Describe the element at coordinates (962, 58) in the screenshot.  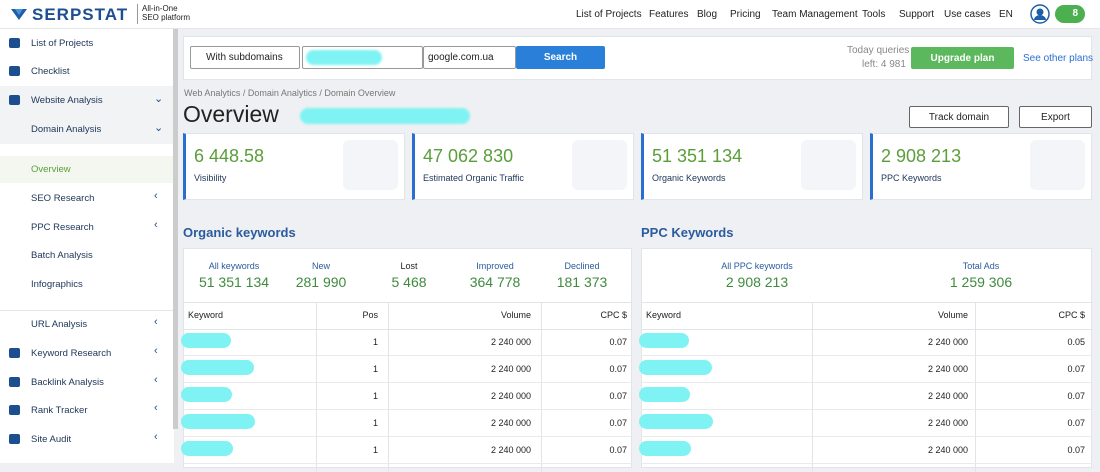
I see `upgrade-button: Upgrade plan` at that location.